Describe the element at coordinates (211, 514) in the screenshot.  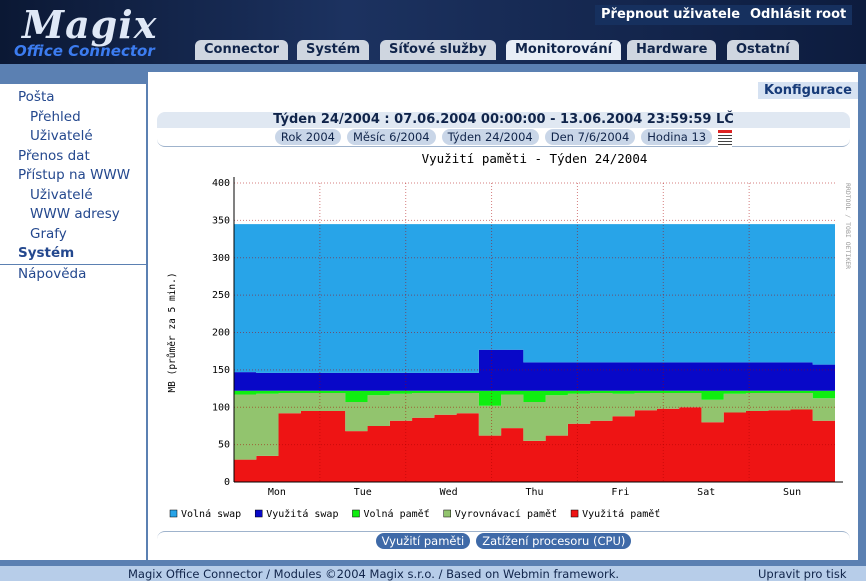
I see `legend-label: Volná swap` at that location.